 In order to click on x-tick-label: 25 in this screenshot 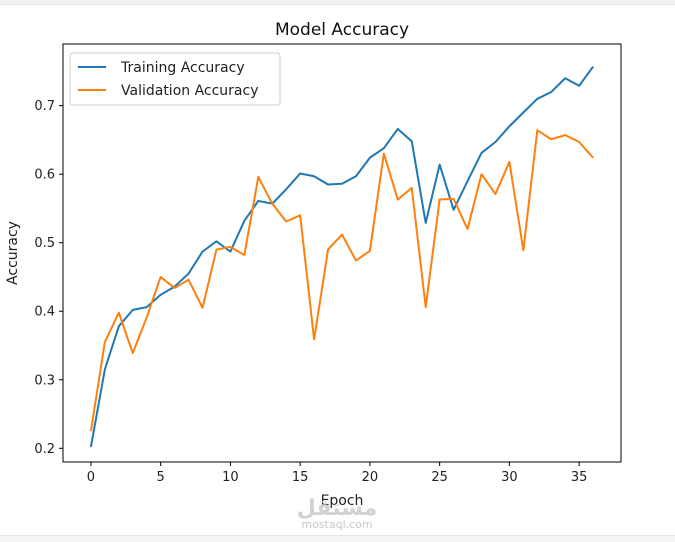, I will do `click(439, 477)`.